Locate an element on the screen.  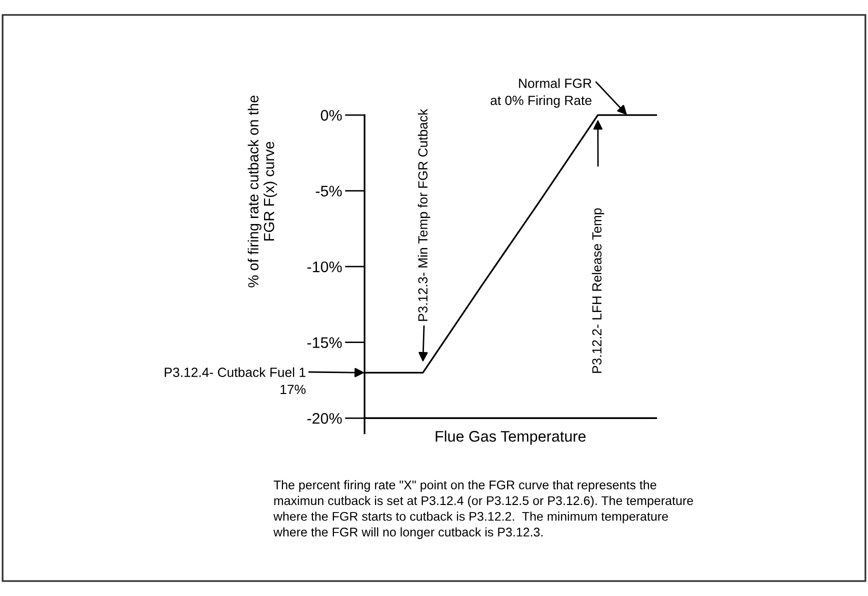
y-tick-label: -5% is located at coordinates (329, 191).